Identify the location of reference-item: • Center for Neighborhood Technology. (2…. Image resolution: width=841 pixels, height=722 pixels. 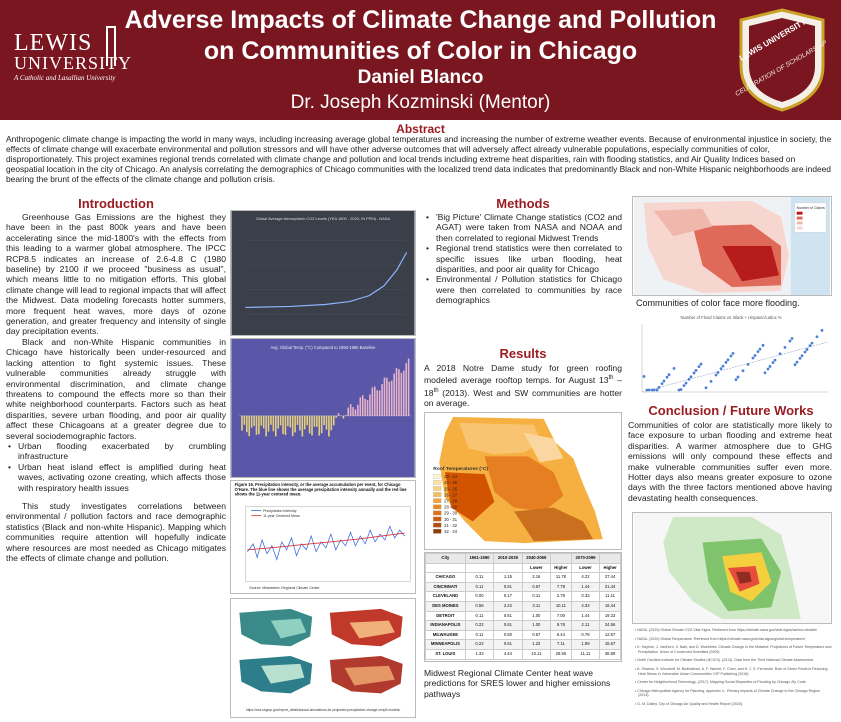
(721, 682).